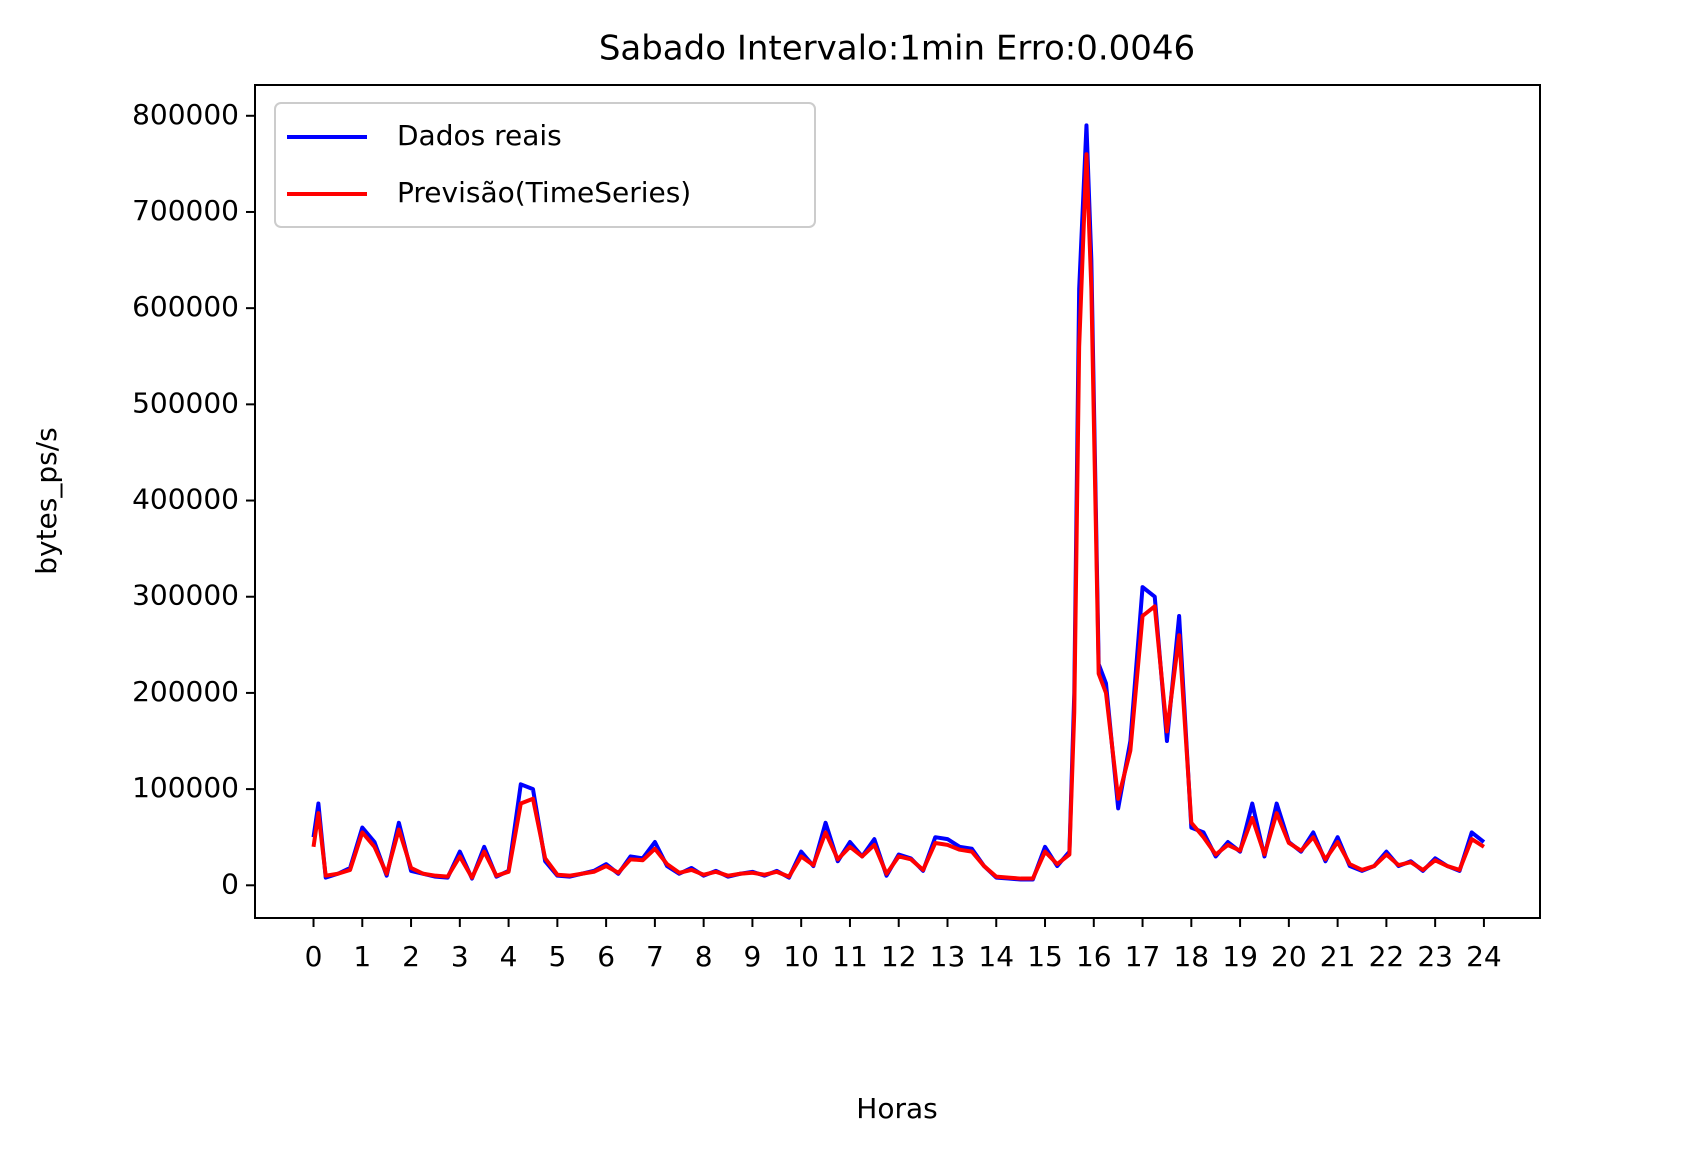 Image resolution: width=1700 pixels, height=1154 pixels. I want to click on y-tick-label: 500000, so click(185, 402).